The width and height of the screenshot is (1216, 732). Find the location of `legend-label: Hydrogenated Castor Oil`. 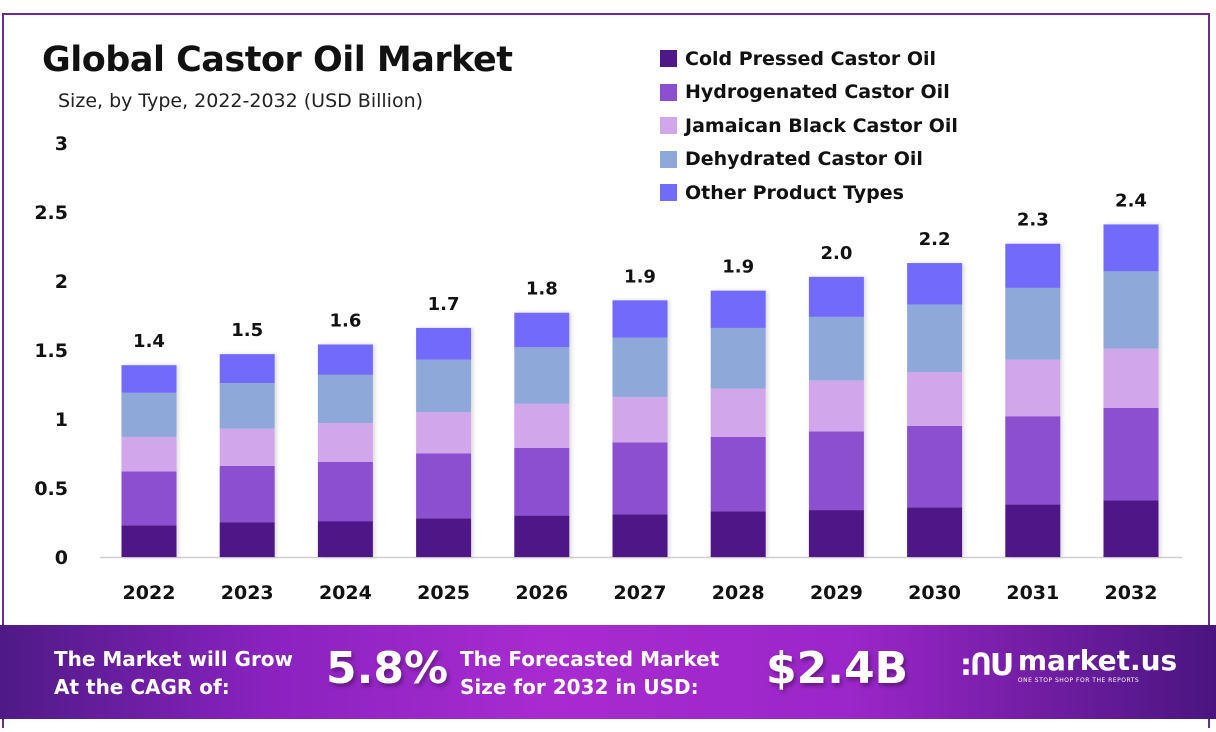

legend-label: Hydrogenated Castor Oil is located at coordinates (817, 92).